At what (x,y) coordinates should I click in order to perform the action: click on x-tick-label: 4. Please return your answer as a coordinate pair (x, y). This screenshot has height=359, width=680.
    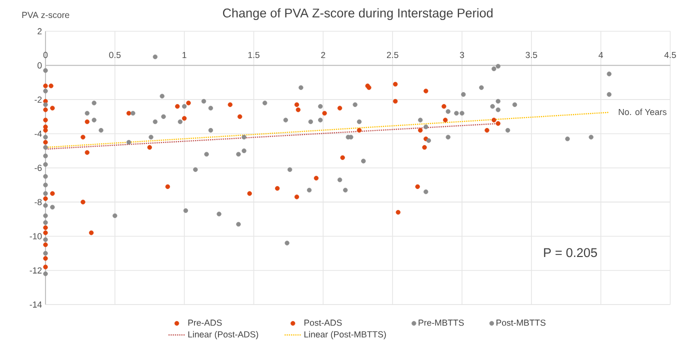
    Looking at the image, I should click on (600, 55).